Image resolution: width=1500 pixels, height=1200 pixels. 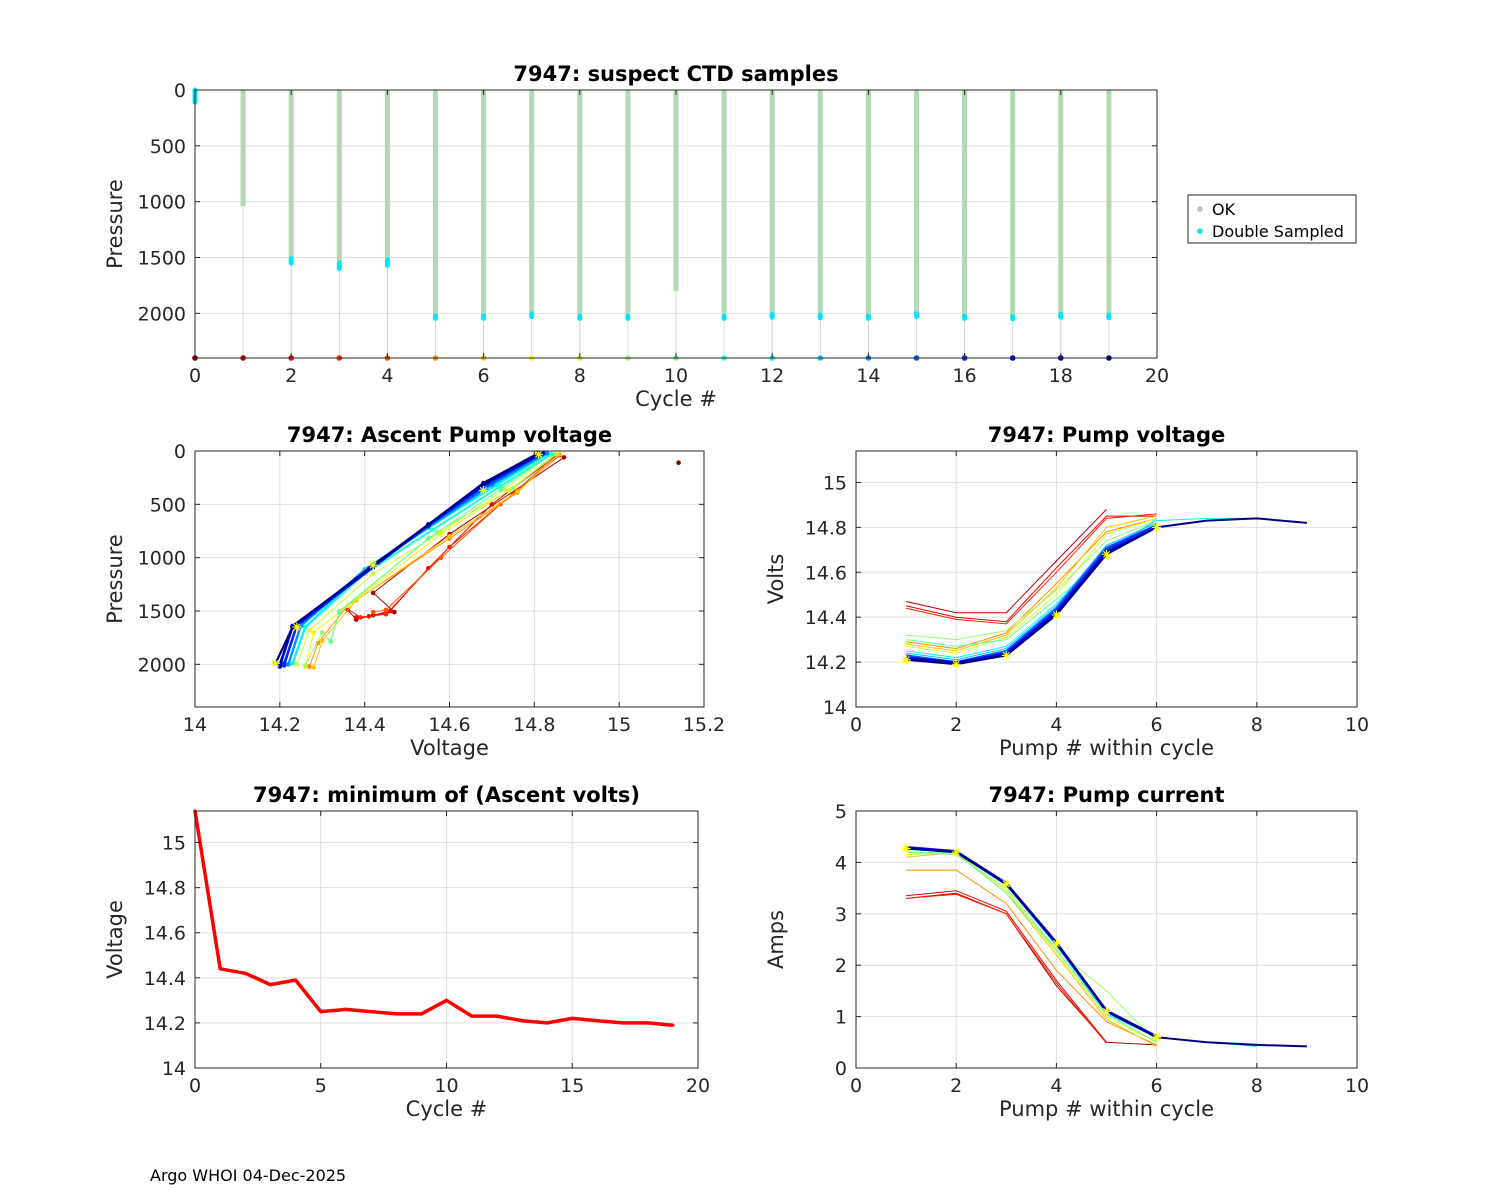 What do you see at coordinates (115, 939) in the screenshot?
I see `y-axis-label: Voltage` at bounding box center [115, 939].